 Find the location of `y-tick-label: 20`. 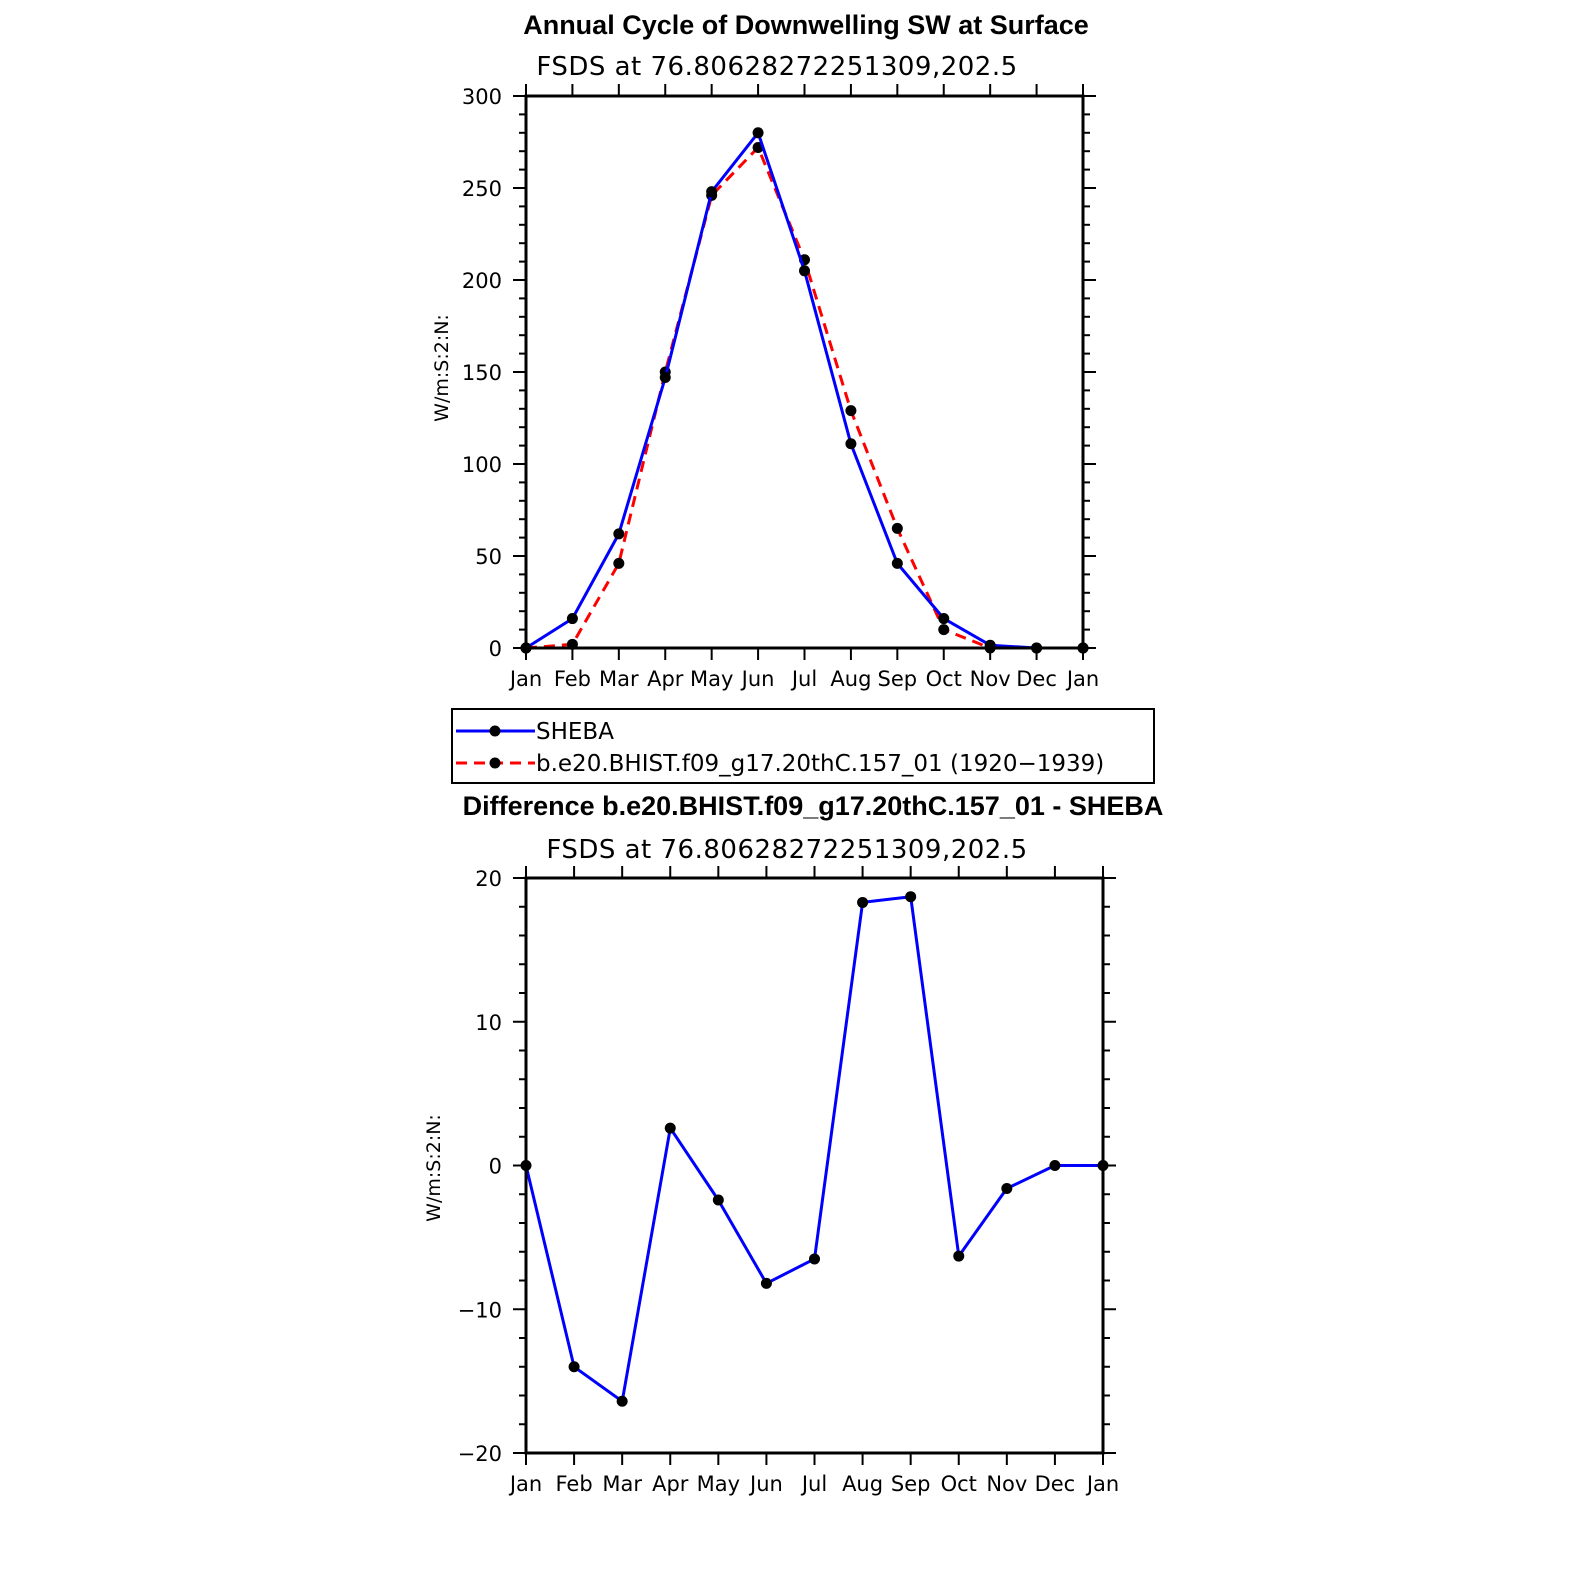

y-tick-label: 20 is located at coordinates (488, 879).